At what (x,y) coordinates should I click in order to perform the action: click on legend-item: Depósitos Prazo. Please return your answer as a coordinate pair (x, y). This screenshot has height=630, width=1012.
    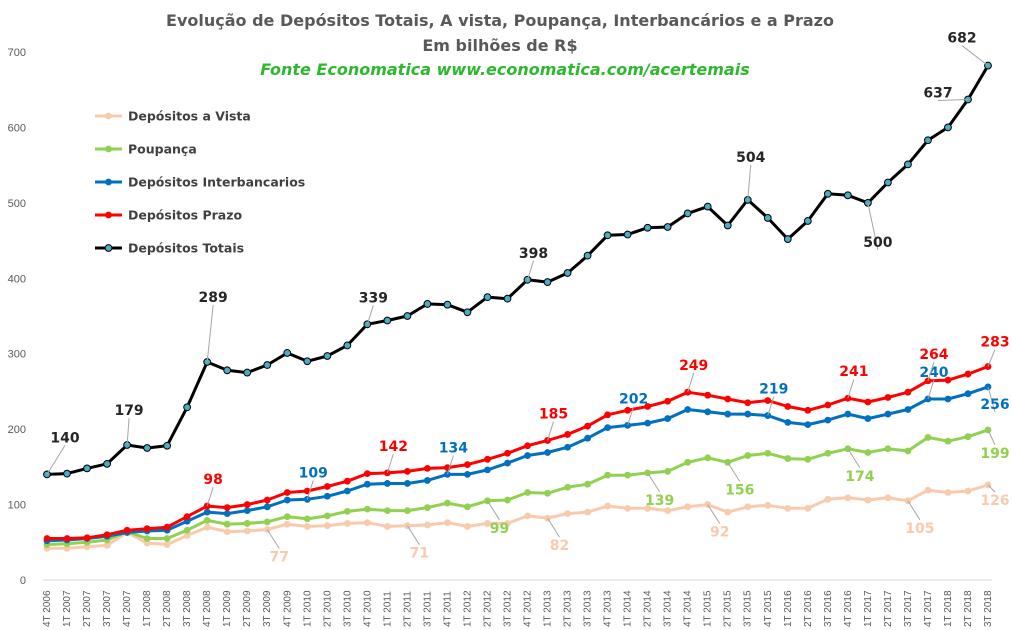
    Looking at the image, I should click on (169, 215).